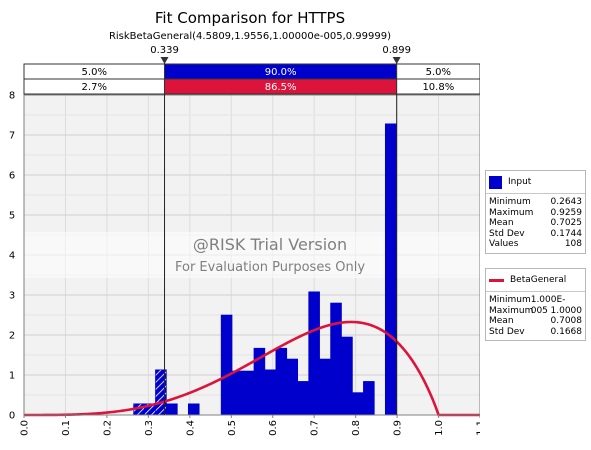 This screenshot has width=591, height=450. What do you see at coordinates (566, 223) in the screenshot?
I see `stat-value: 0.7025` at bounding box center [566, 223].